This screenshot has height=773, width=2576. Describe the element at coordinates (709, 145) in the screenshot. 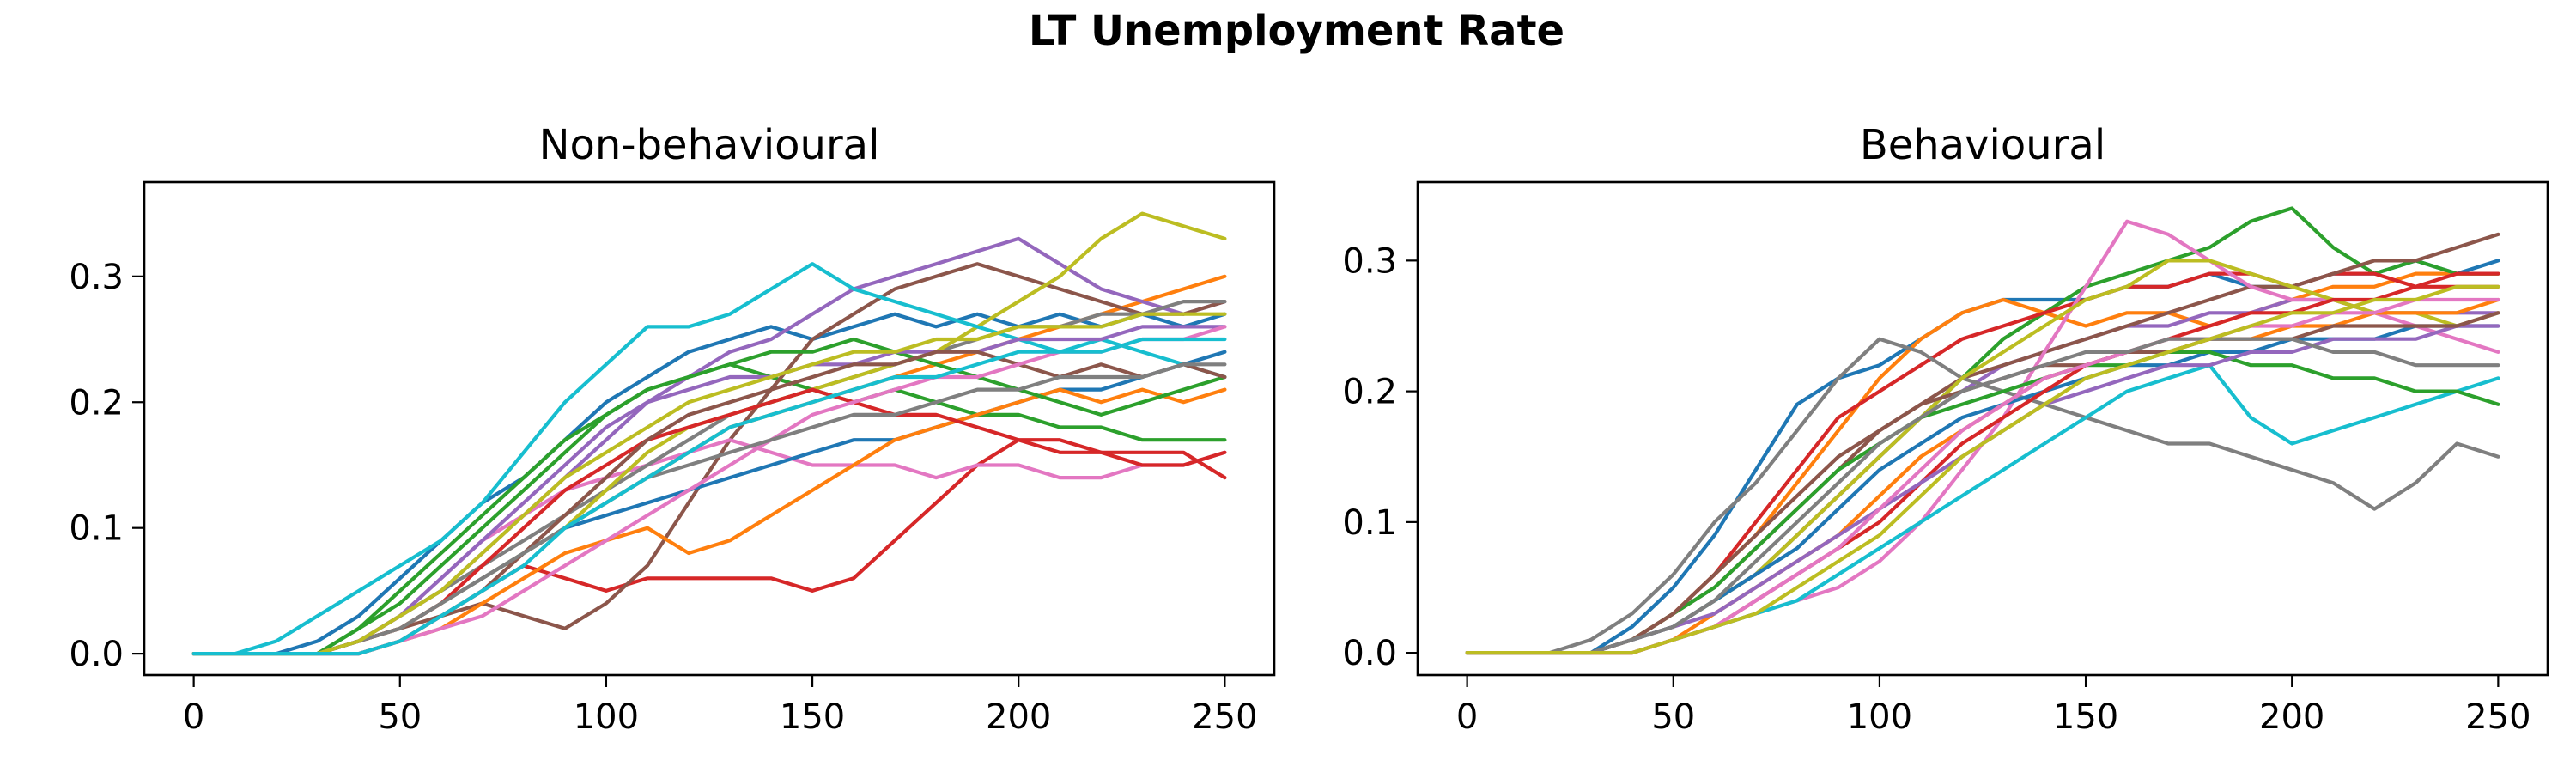

I see `panel-title-non-behavioural: Non-behavioural` at that location.